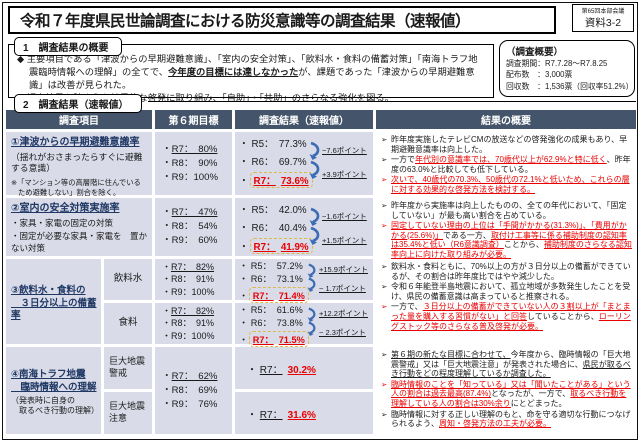 This screenshot has height=442, width=640. I want to click on result-line: ・ R6： 69.7%, so click(273, 162).